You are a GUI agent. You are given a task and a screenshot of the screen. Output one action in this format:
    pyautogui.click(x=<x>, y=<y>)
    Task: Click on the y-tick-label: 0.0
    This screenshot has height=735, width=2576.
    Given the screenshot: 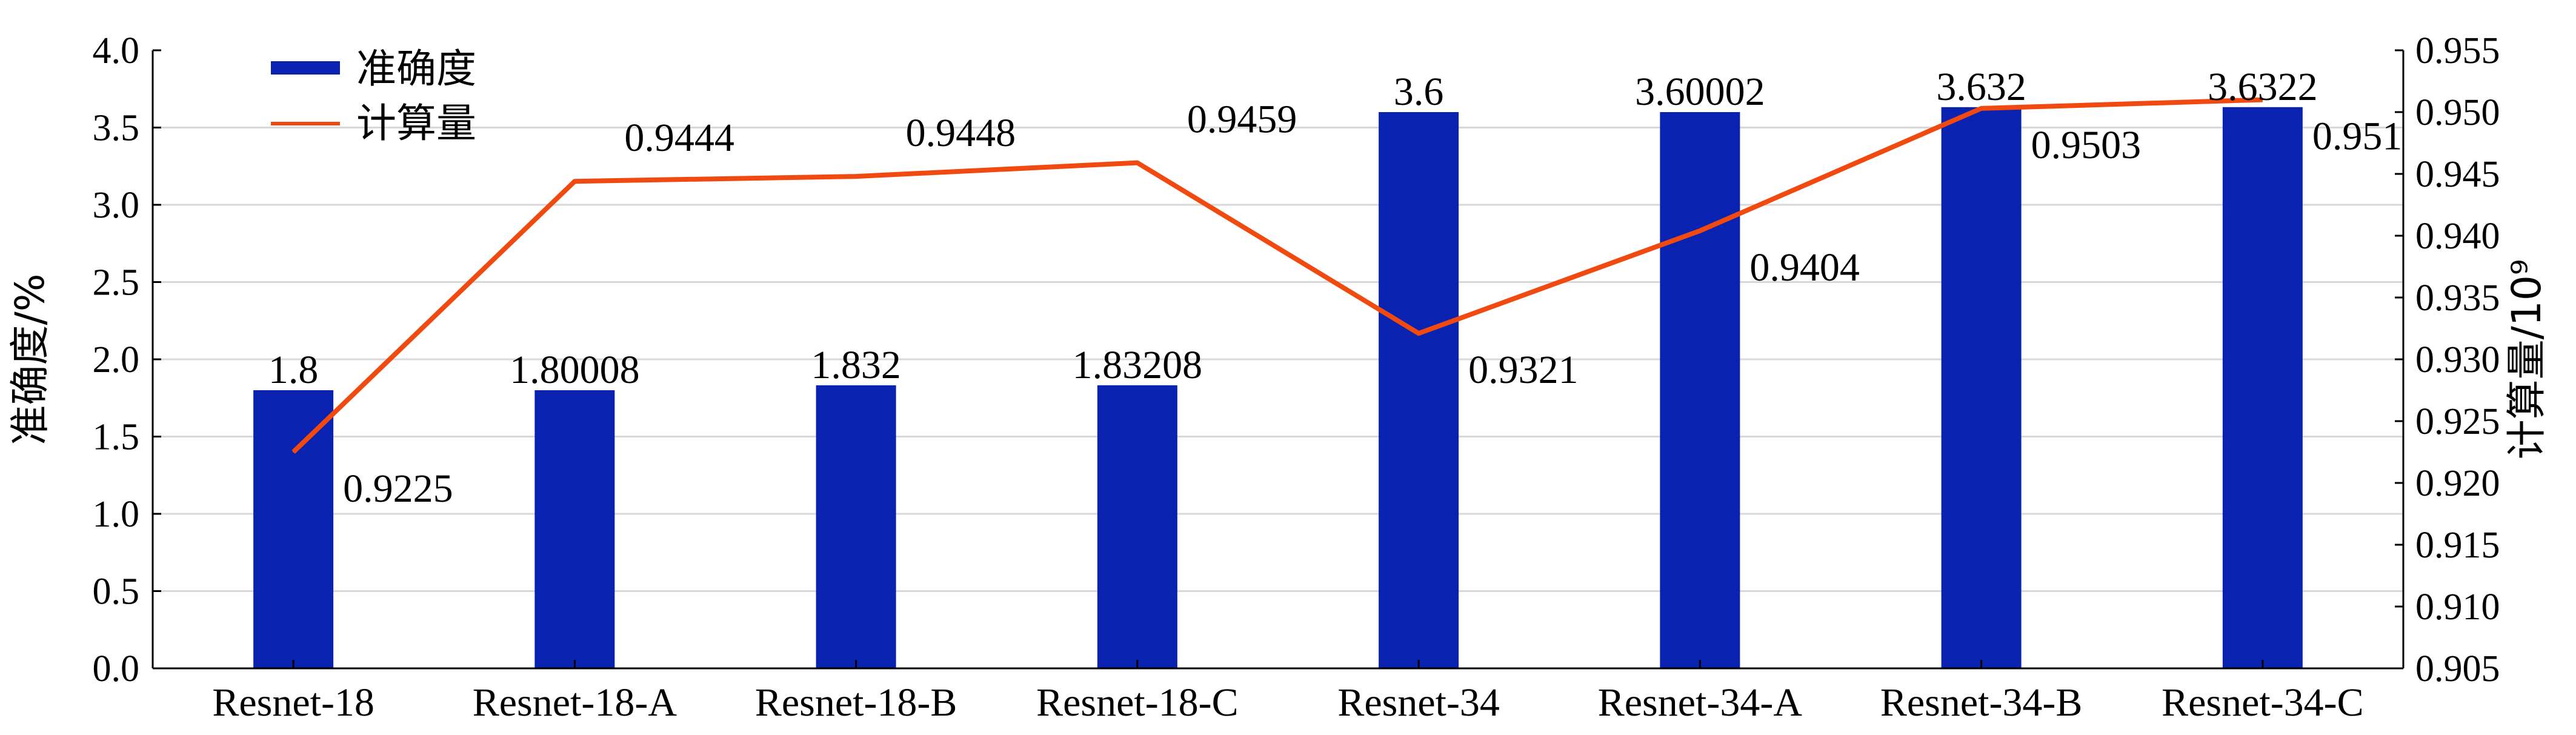 What is the action you would take?
    pyautogui.click(x=116, y=669)
    